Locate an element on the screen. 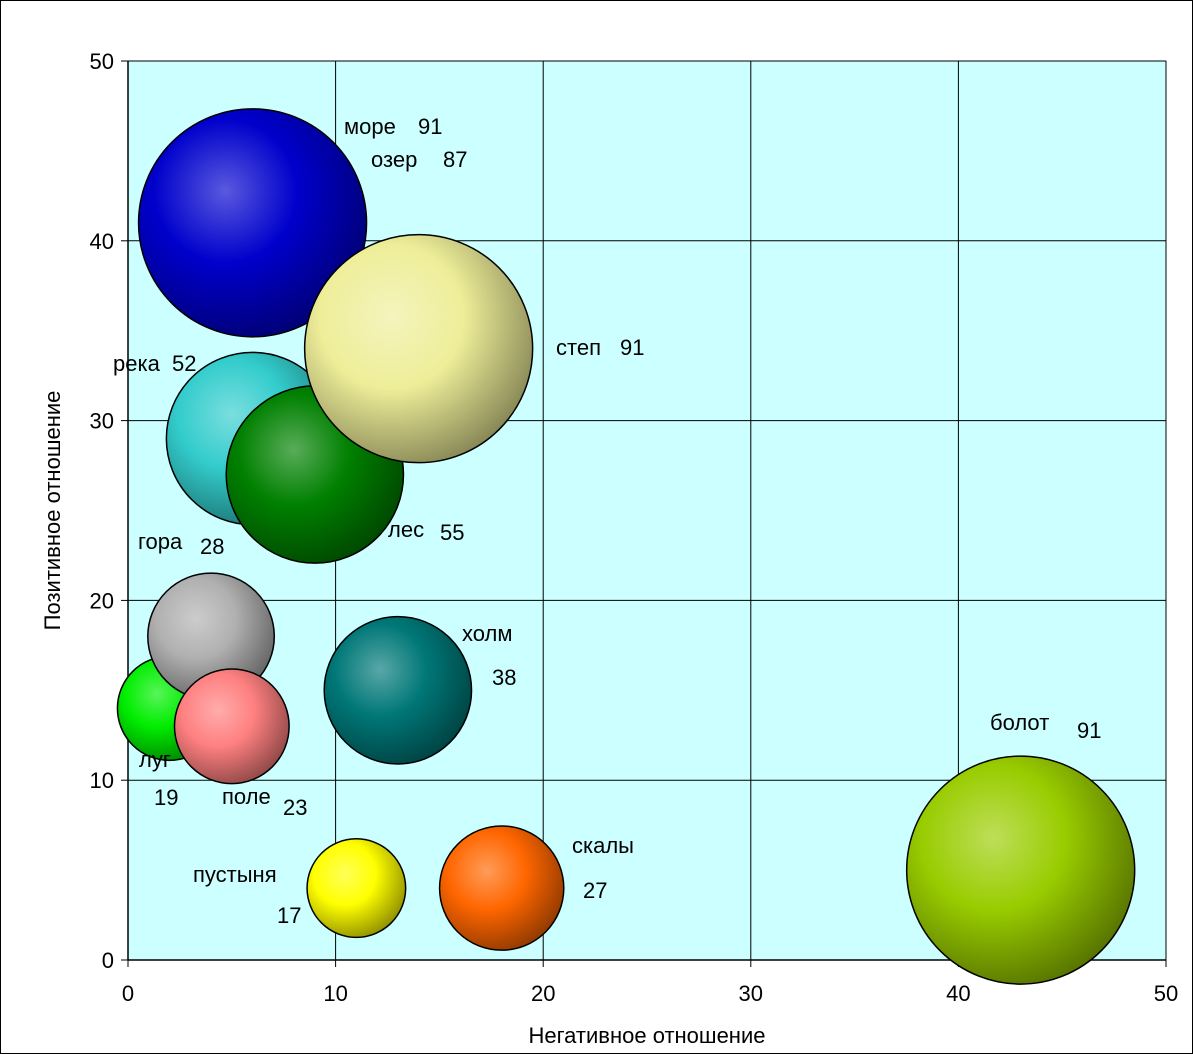 This screenshot has height=1054, width=1193. y-tick-label: 40 is located at coordinates (102, 241).